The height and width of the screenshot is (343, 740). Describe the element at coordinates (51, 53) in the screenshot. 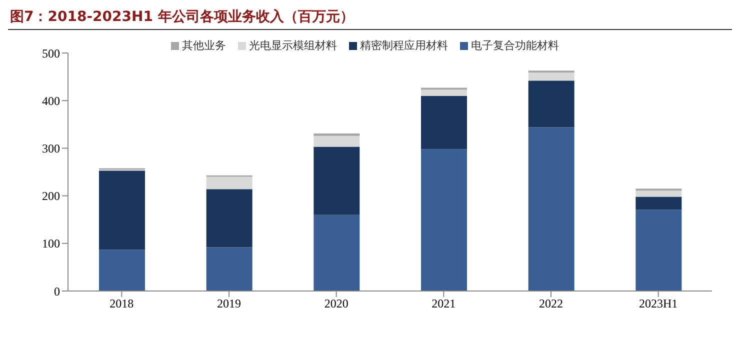

I see `y-tick-label: 500` at that location.